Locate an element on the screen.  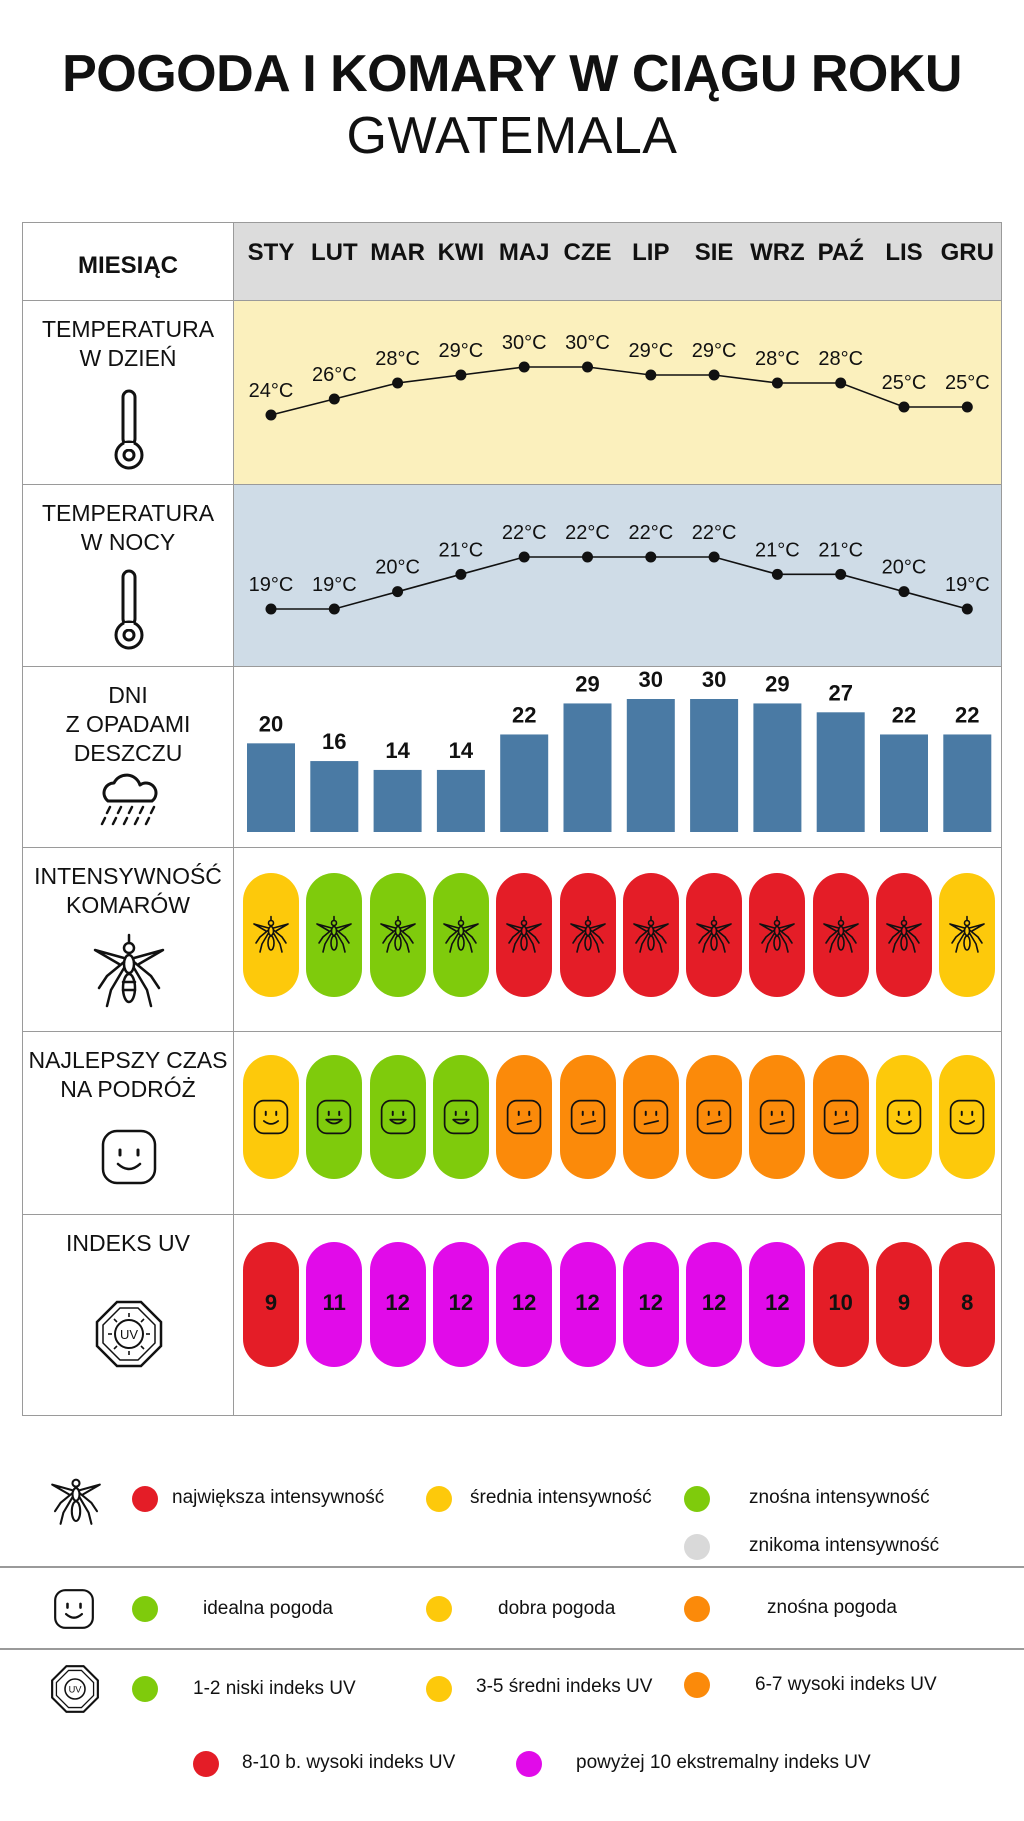
month-label: LUT is located at coordinates (334, 252).